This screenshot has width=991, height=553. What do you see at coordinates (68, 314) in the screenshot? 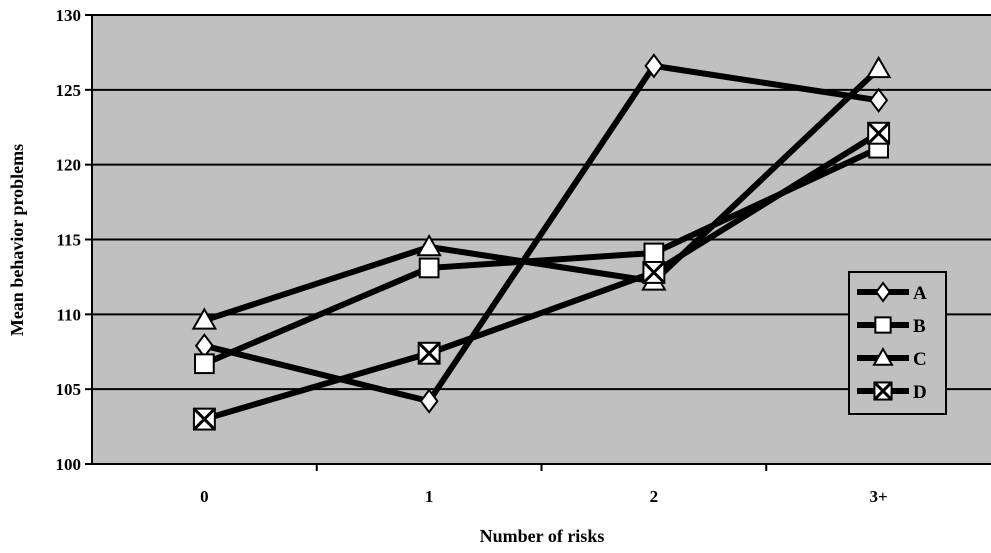
I see `y-tick-label: 110` at bounding box center [68, 314].